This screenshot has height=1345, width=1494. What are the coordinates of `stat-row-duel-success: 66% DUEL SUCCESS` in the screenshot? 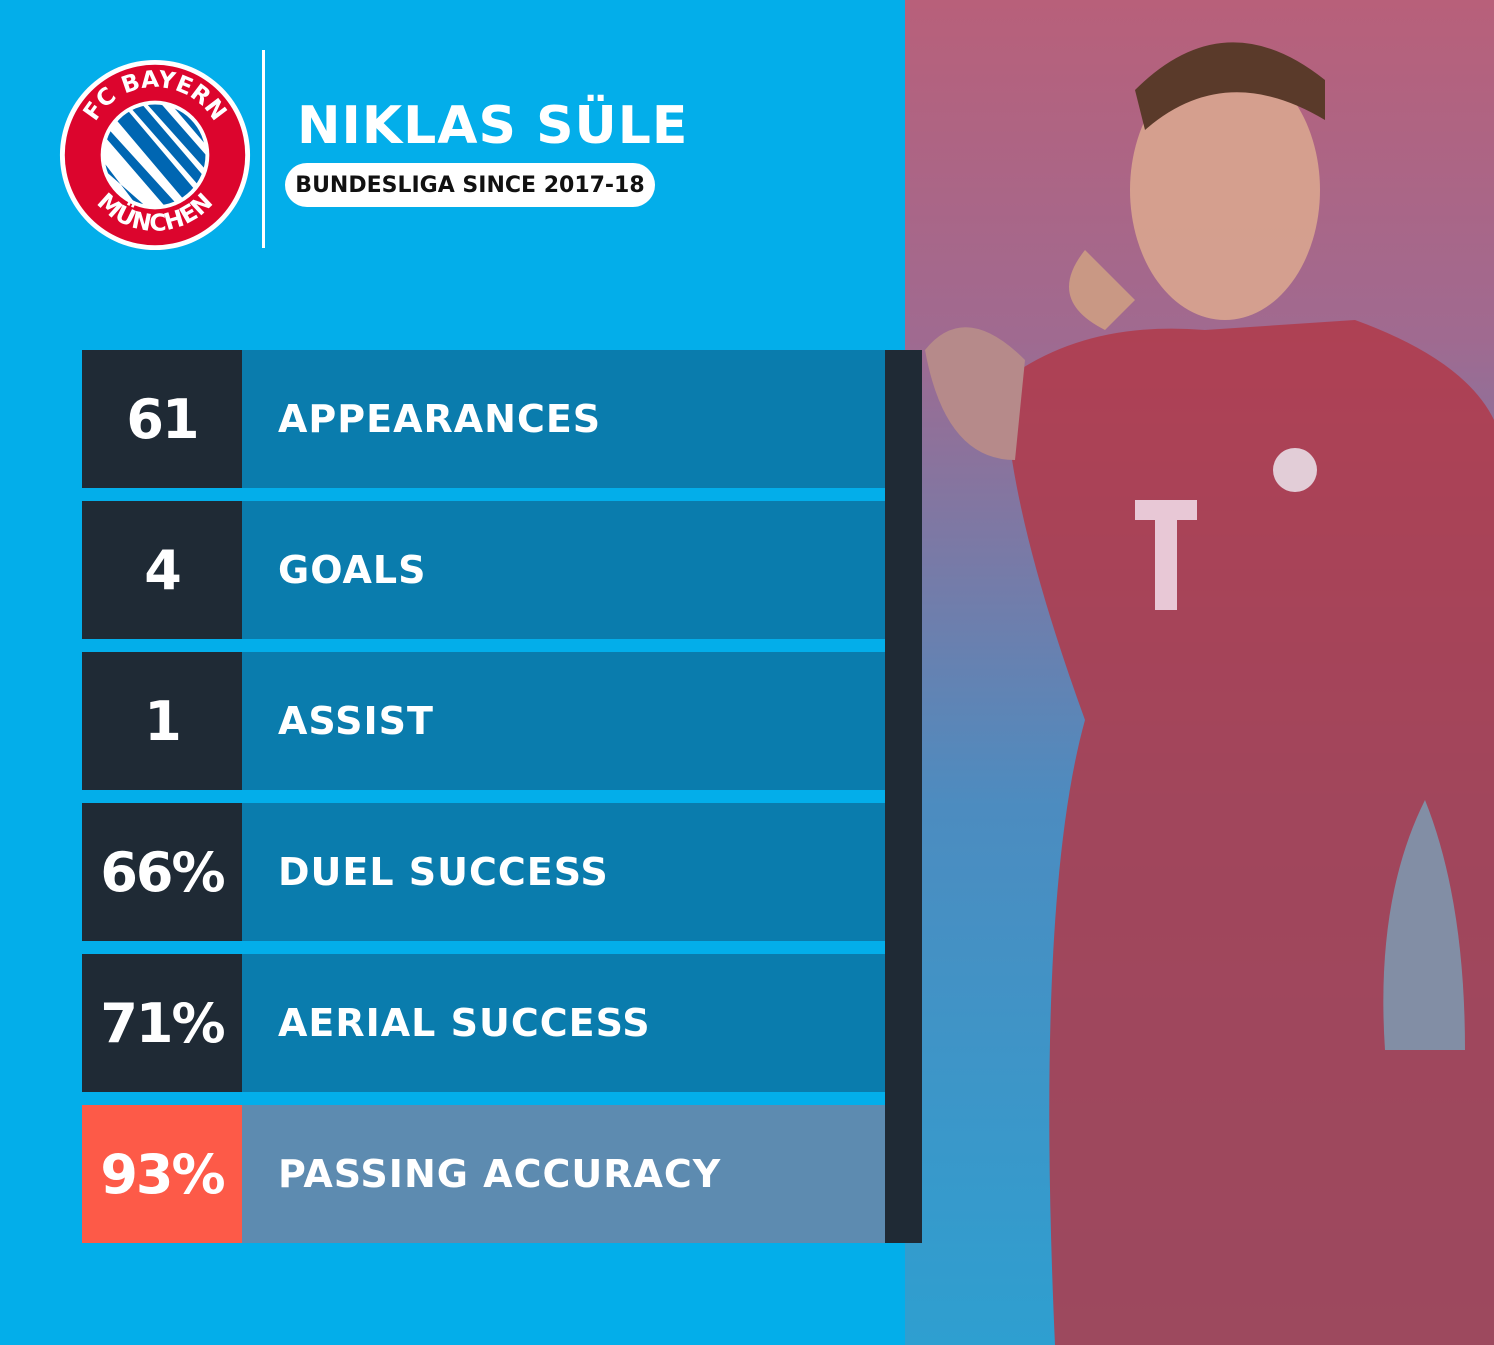 It's located at (483, 872).